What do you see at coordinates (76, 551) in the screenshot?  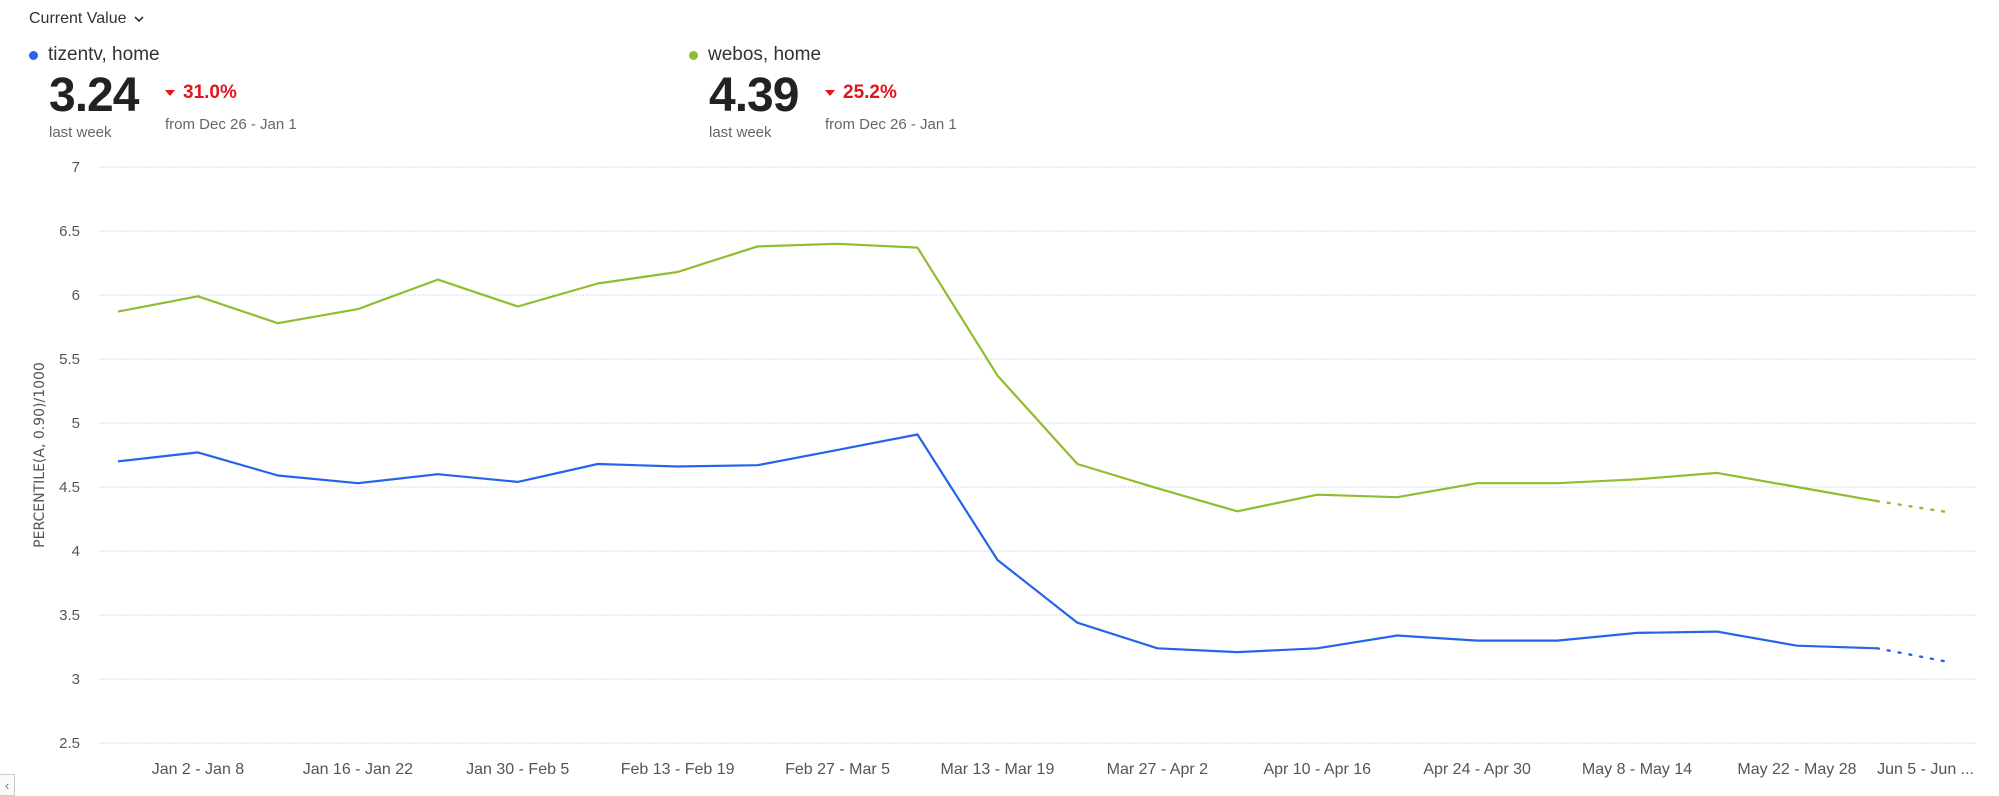 I see `y-tick-label: 4` at bounding box center [76, 551].